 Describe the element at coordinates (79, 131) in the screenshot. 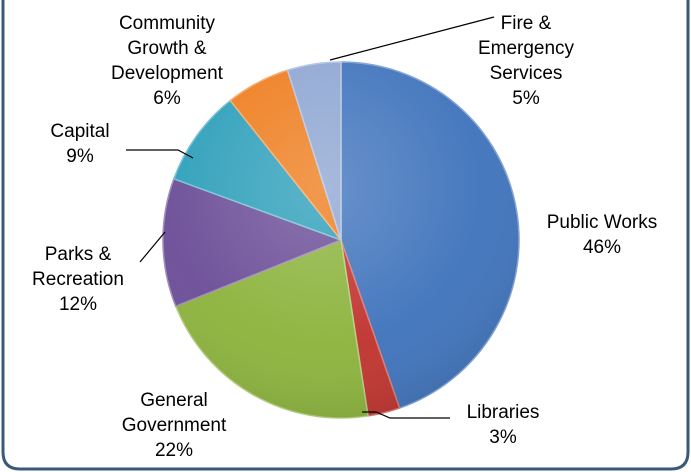

I see `slice-label-line: Capital` at that location.